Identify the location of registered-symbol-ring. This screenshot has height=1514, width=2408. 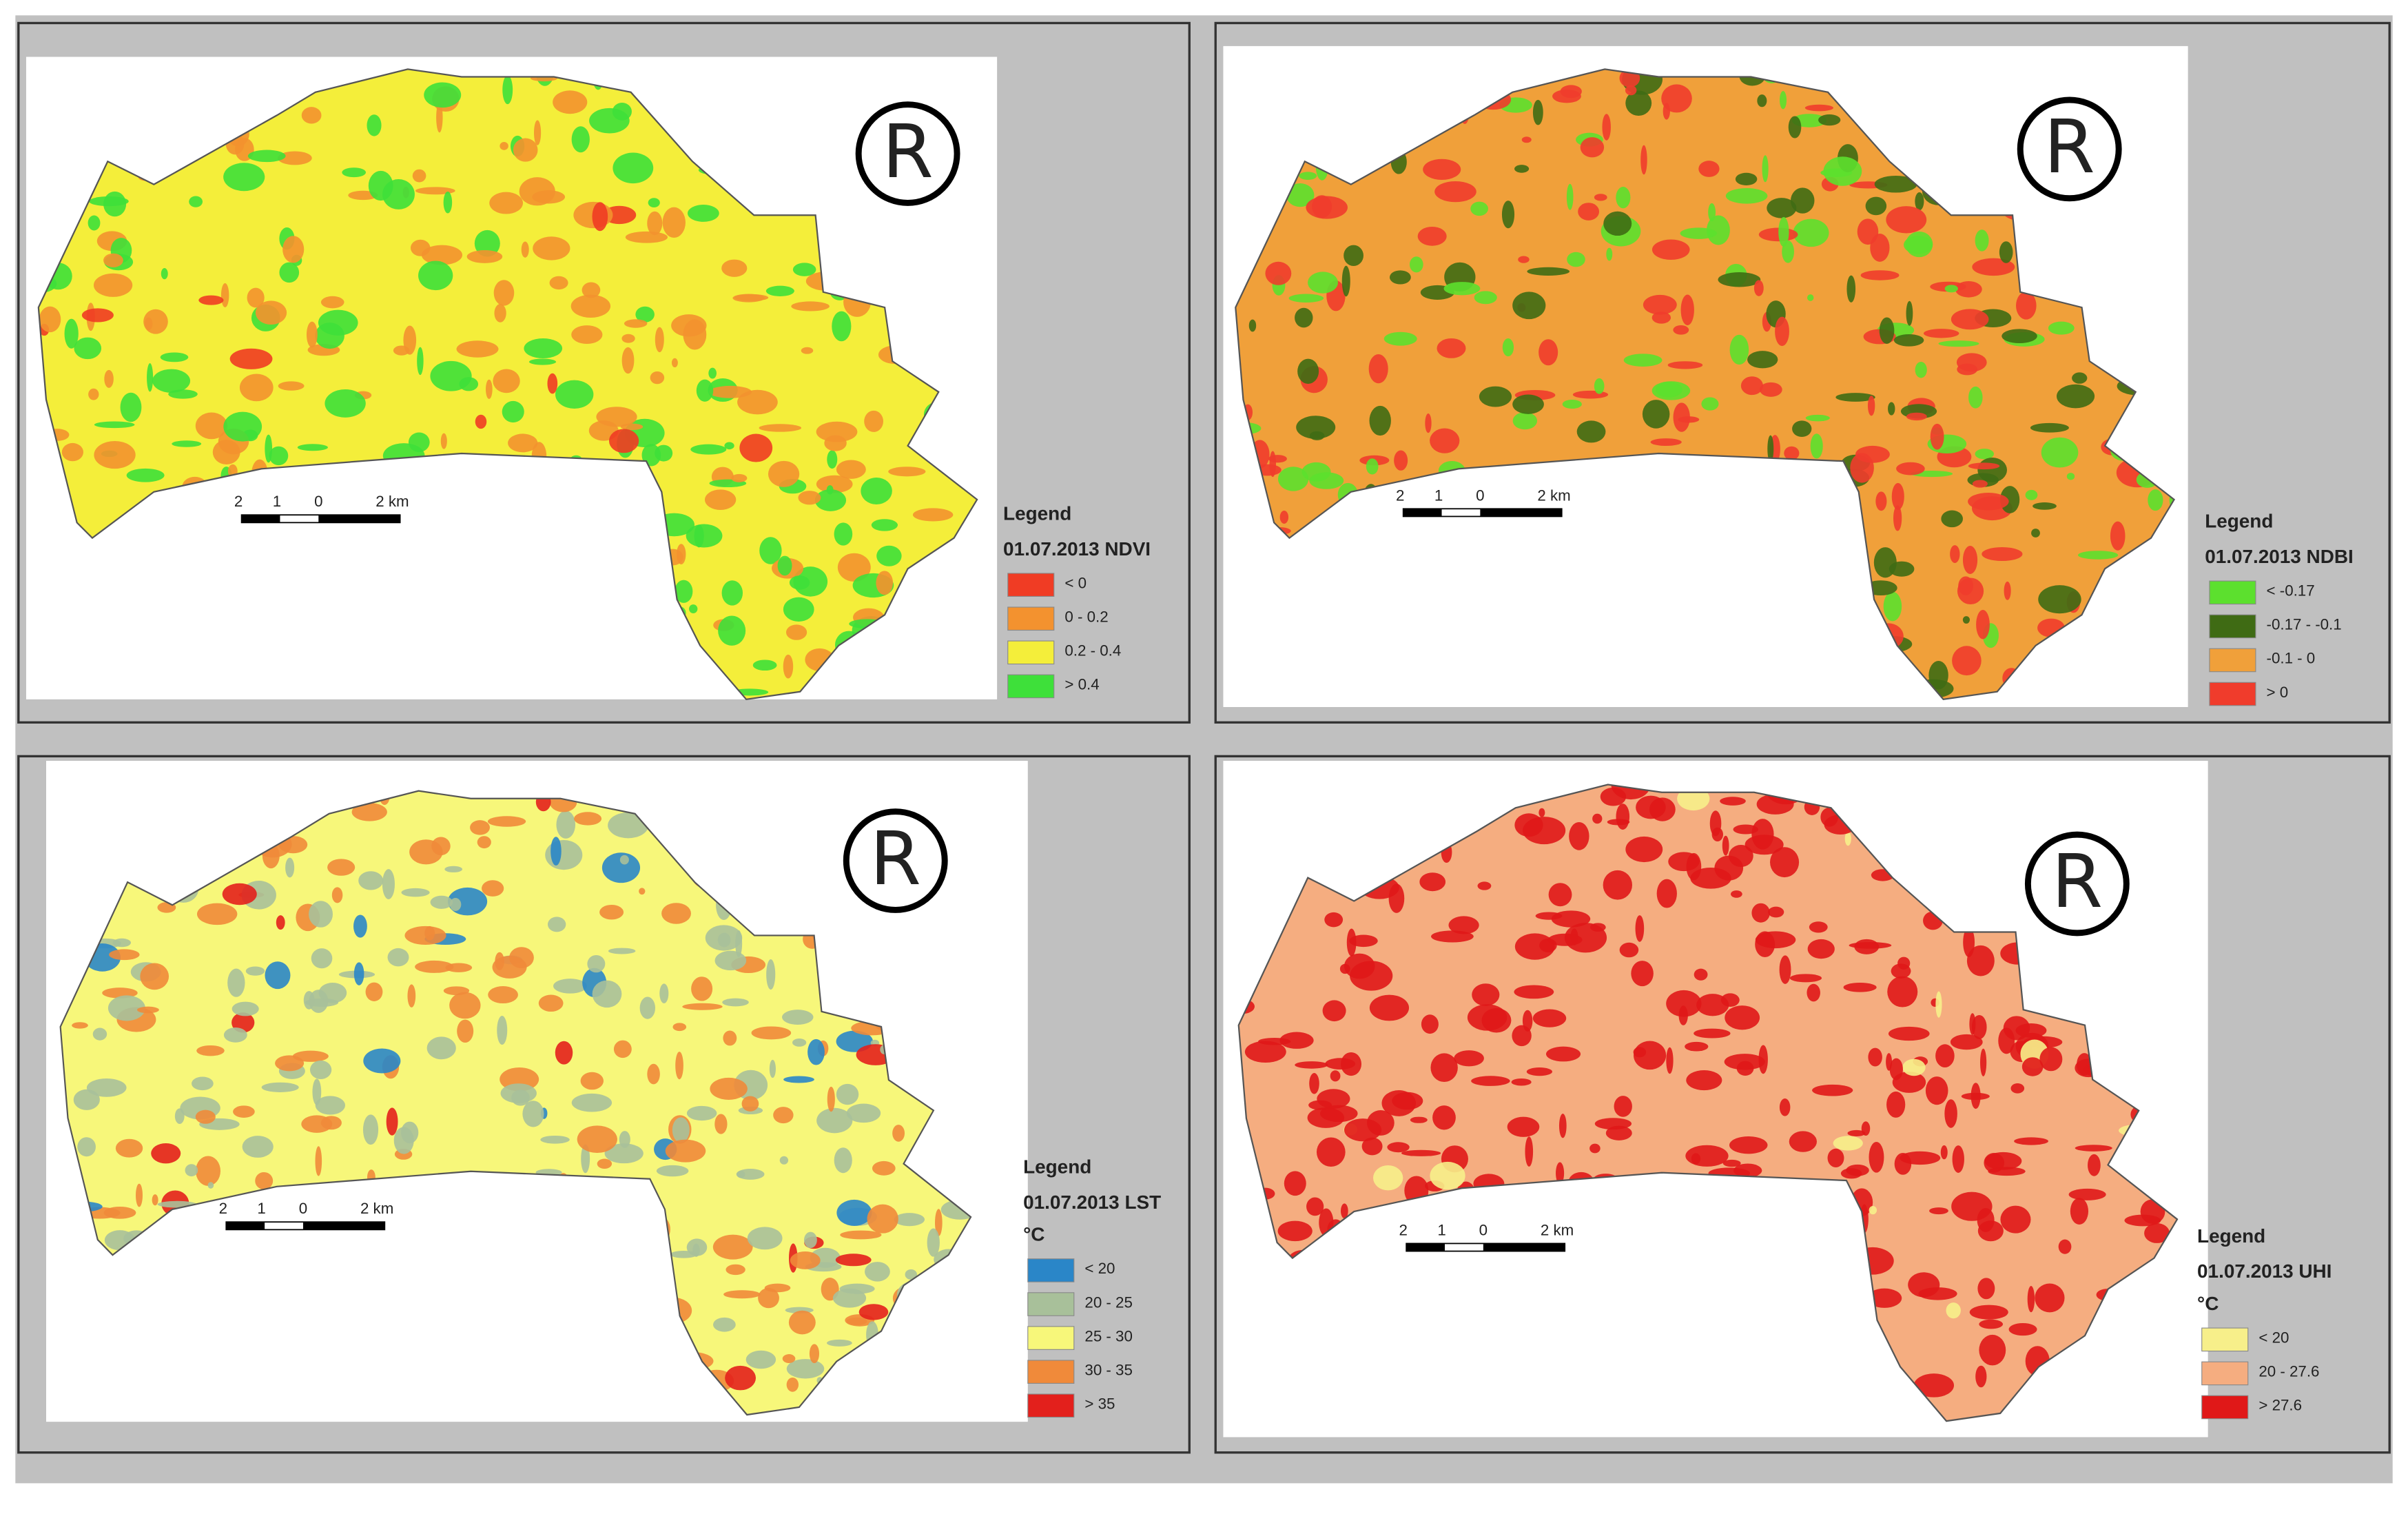
(2077, 884).